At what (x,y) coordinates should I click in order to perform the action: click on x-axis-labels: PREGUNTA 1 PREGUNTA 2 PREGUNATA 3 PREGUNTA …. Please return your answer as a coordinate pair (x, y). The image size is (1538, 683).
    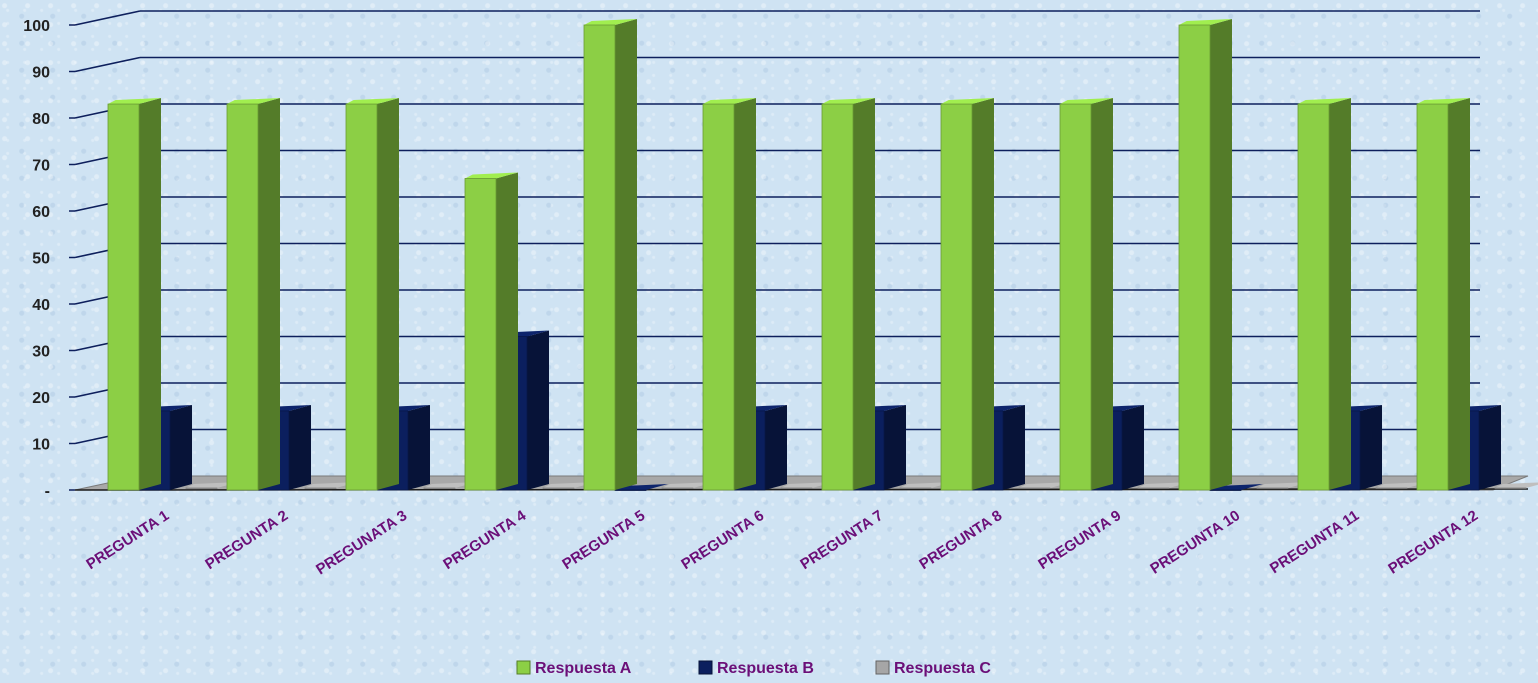
    Looking at the image, I should click on (782, 543).